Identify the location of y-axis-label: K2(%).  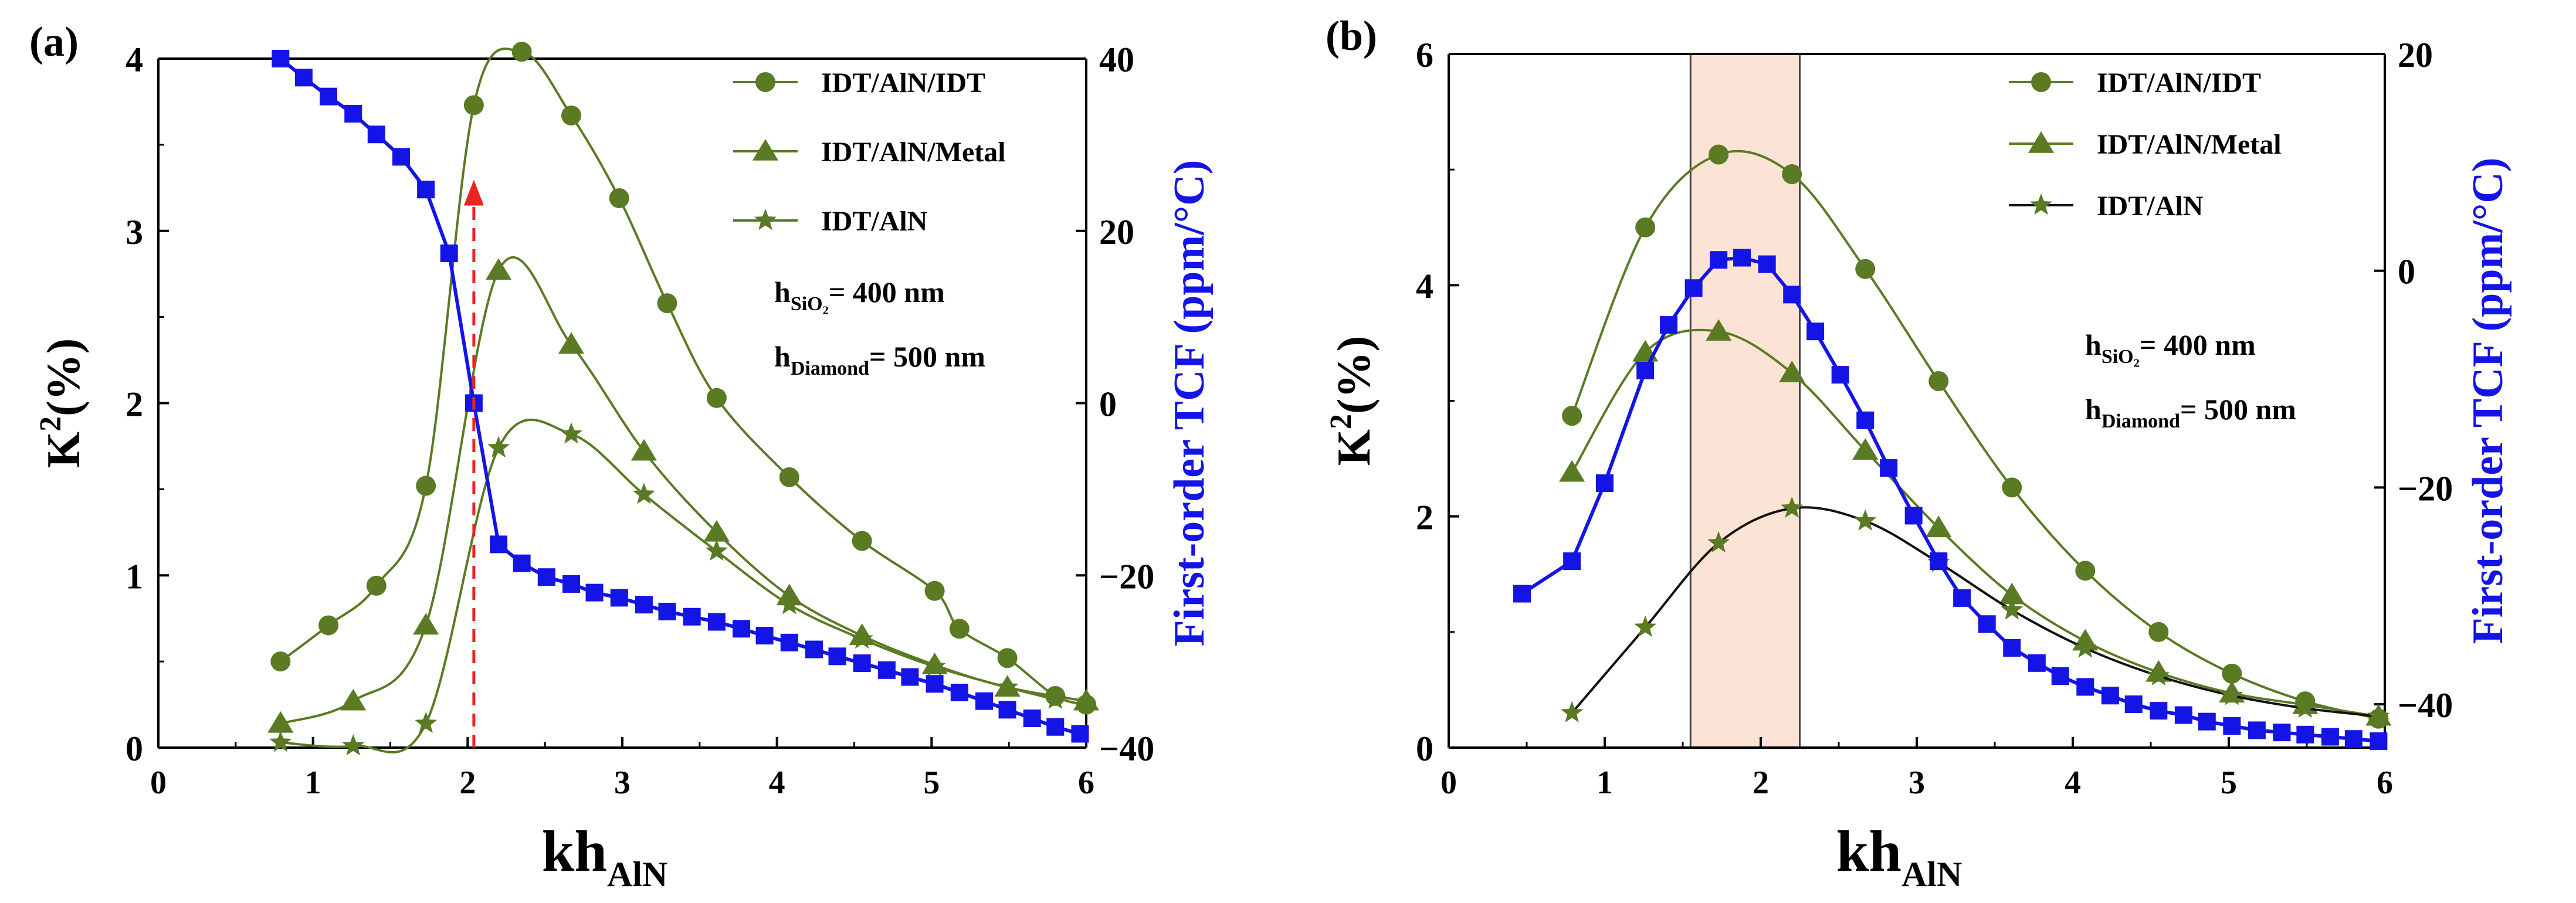
(62, 403).